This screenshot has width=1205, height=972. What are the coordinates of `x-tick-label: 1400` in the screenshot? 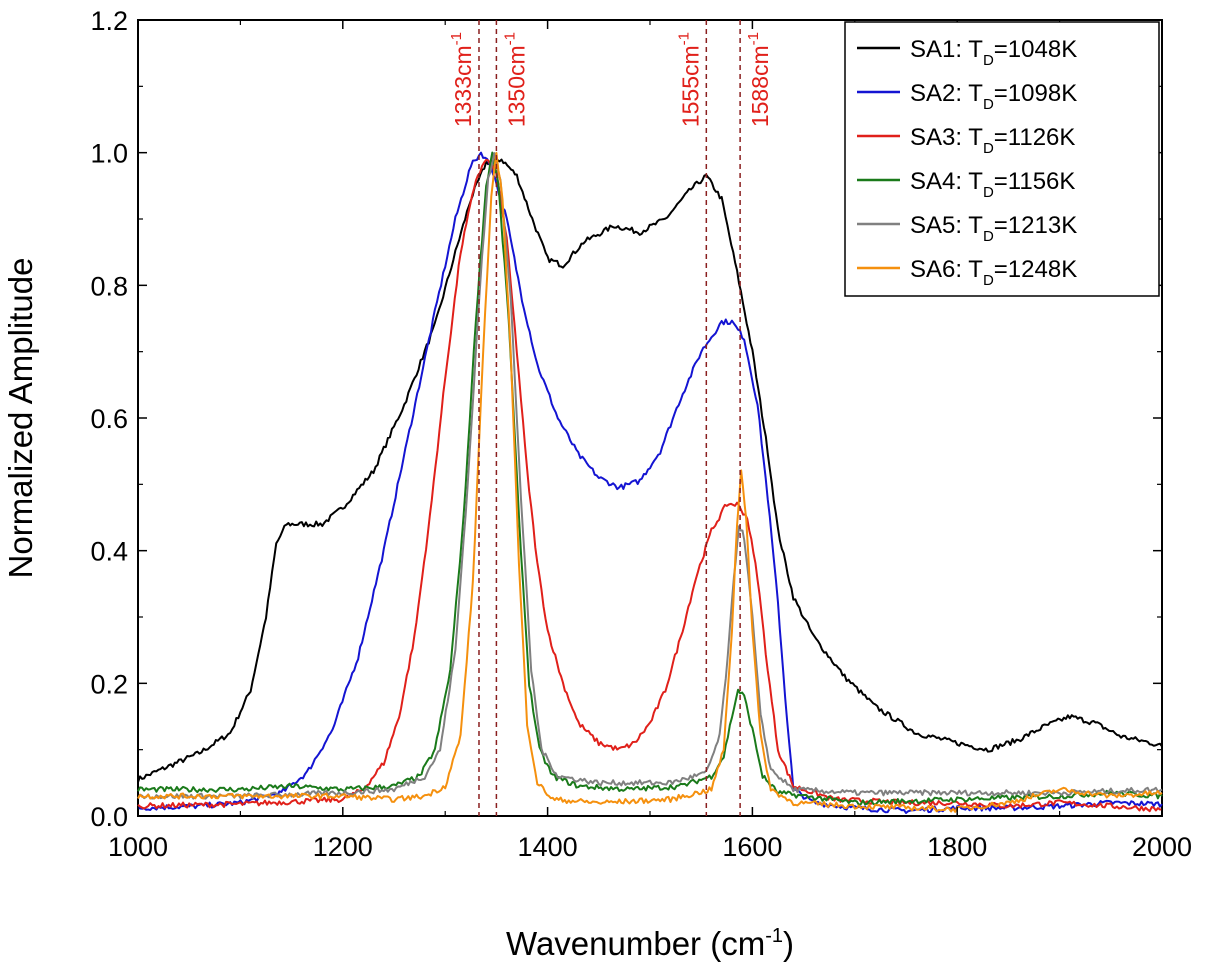 It's located at (548, 847).